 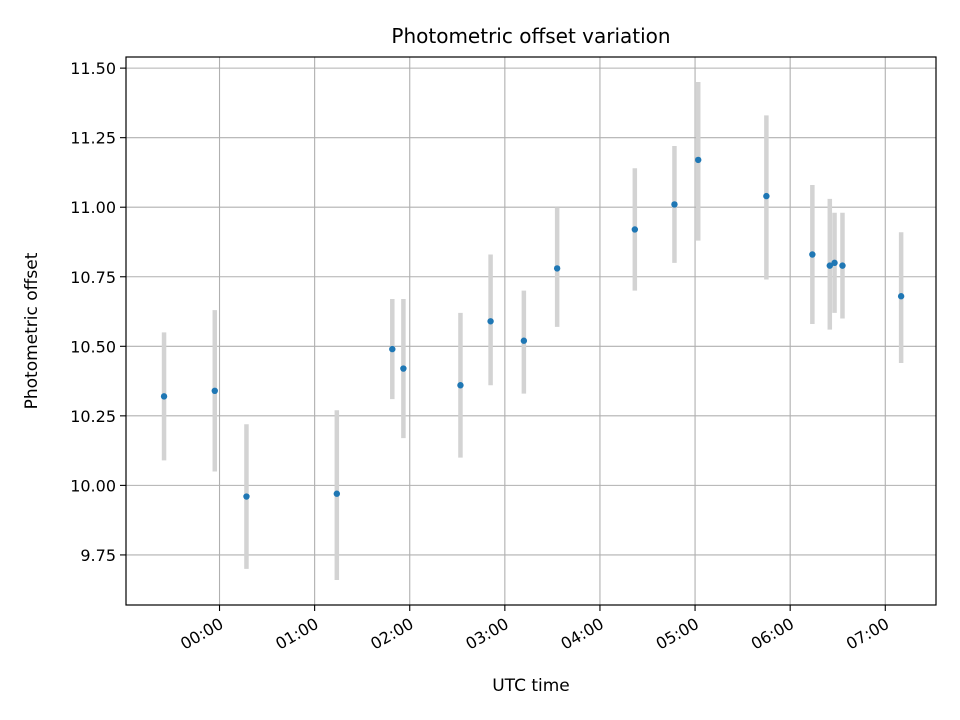 What do you see at coordinates (93, 207) in the screenshot?
I see `y-tick-label: 11.00` at bounding box center [93, 207].